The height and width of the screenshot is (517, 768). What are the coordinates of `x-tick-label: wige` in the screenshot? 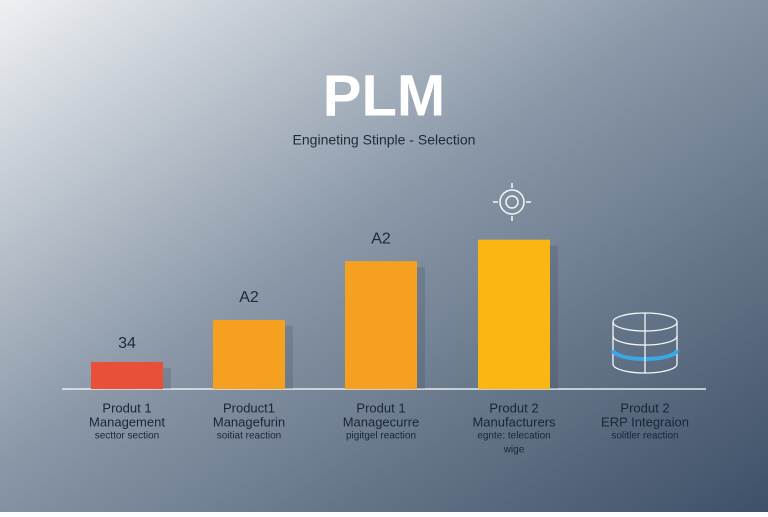 It's located at (514, 450).